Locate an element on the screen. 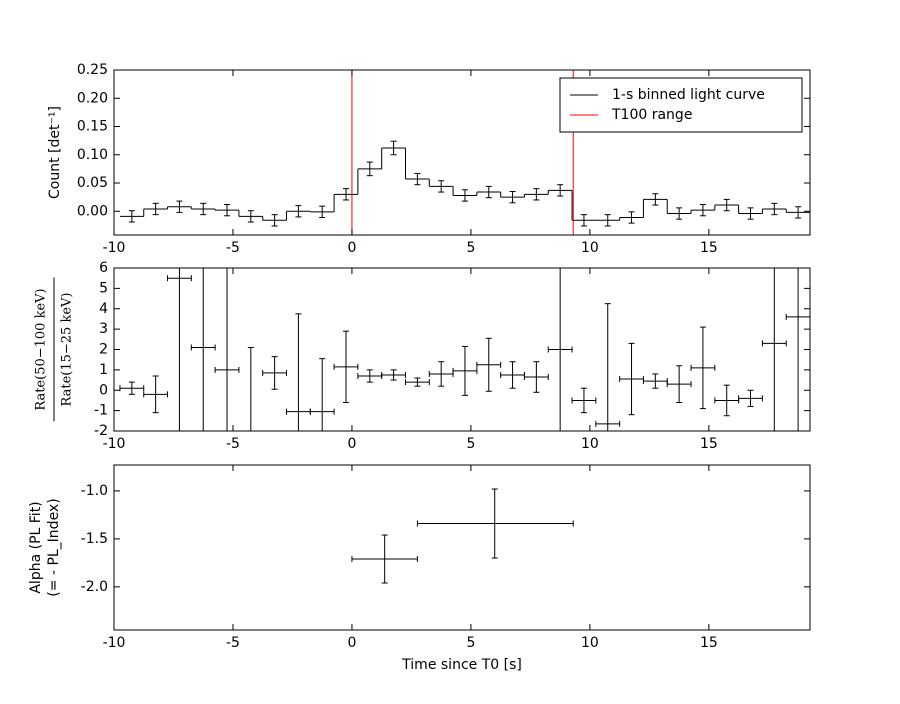 This screenshot has height=704, width=900. y-tick-label: -1 is located at coordinates (101, 411).